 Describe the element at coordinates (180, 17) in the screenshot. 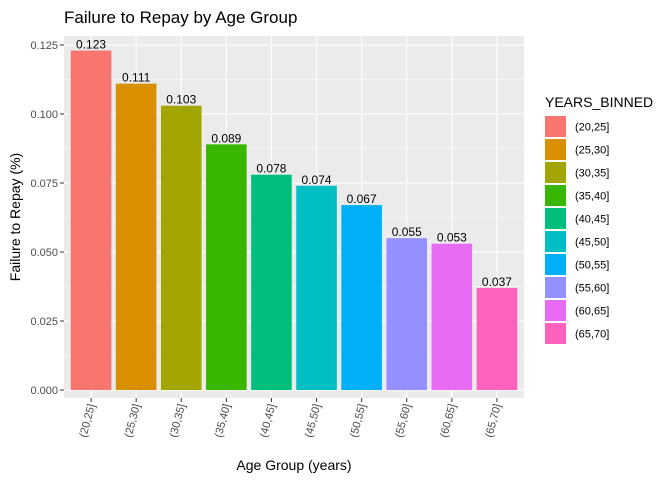

I see `chart-title: Failure to Repay by Age Group` at that location.